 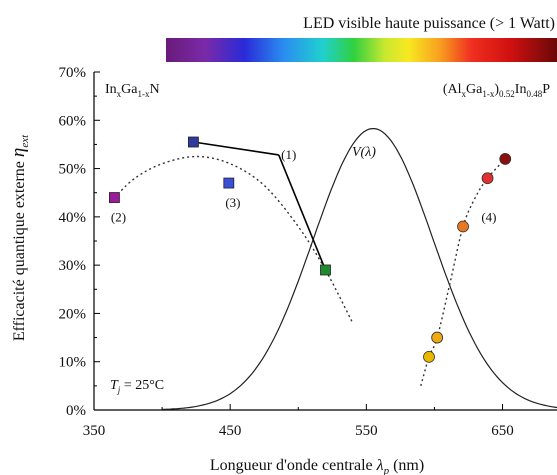 What do you see at coordinates (502, 431) in the screenshot?
I see `x-tick-label: 650` at bounding box center [502, 431].